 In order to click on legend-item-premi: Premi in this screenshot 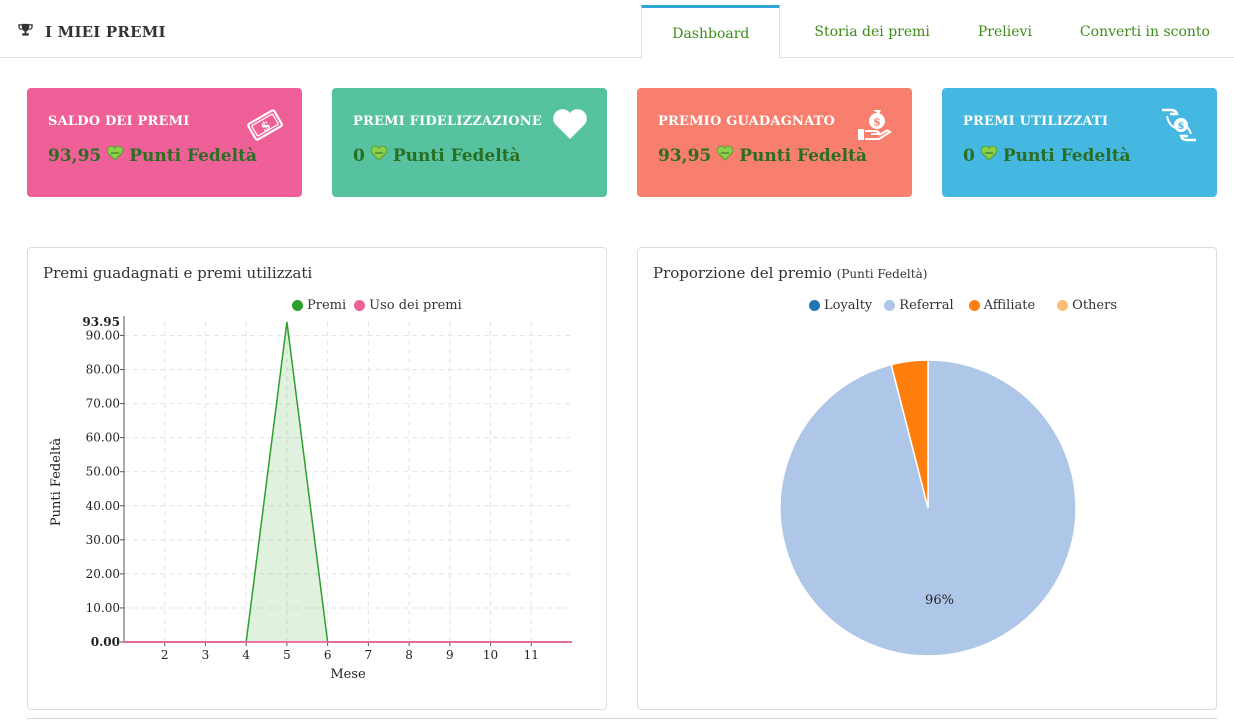, I will do `click(319, 305)`.